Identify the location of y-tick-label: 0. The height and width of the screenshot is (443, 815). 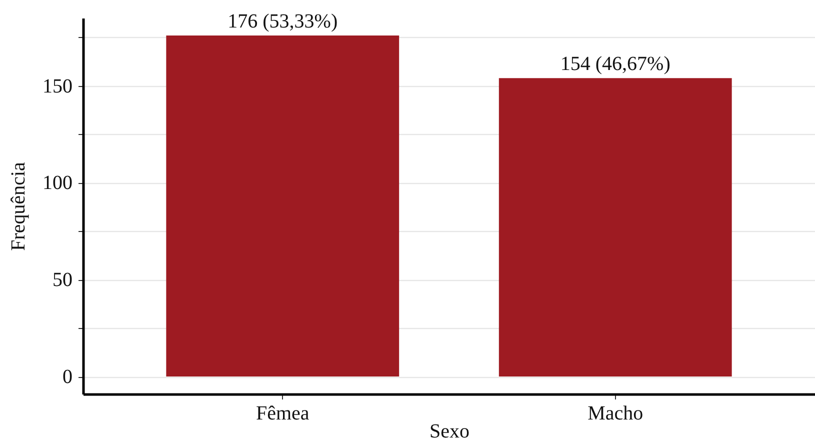
(67, 377).